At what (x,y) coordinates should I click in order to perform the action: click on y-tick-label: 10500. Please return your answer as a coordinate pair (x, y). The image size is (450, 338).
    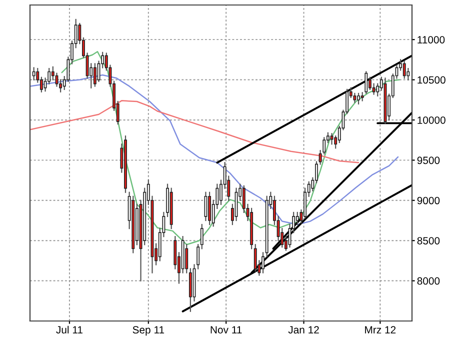
    Looking at the image, I should click on (432, 80).